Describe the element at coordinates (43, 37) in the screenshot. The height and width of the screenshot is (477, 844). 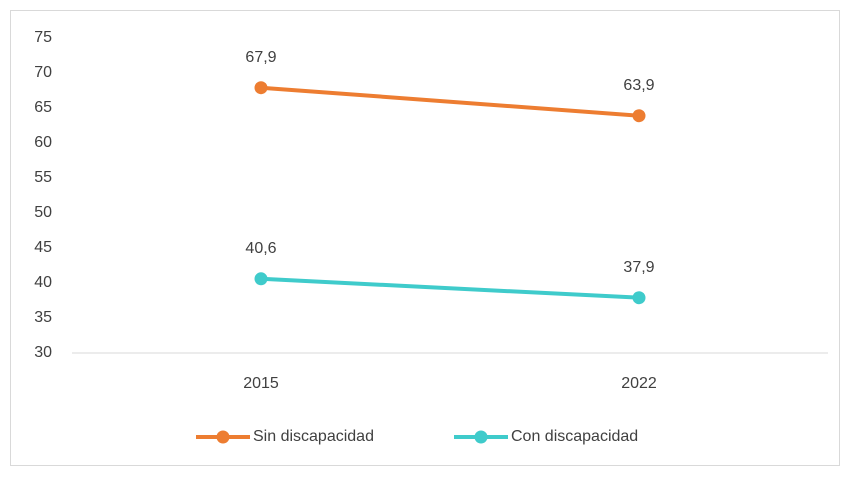
I see `y-tick-label: 75` at that location.